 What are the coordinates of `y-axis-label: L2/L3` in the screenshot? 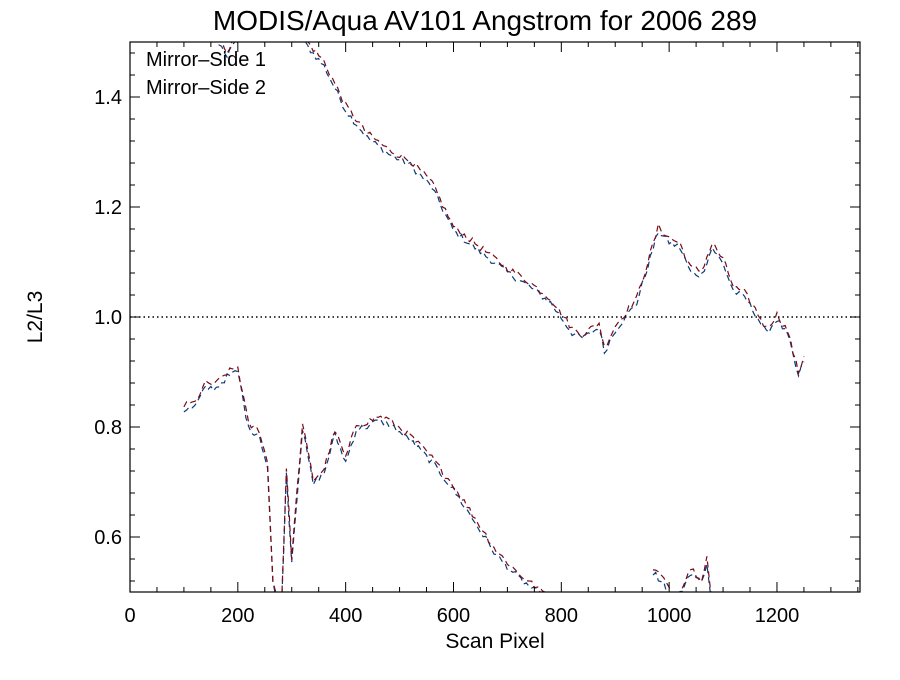 It's located at (35, 317).